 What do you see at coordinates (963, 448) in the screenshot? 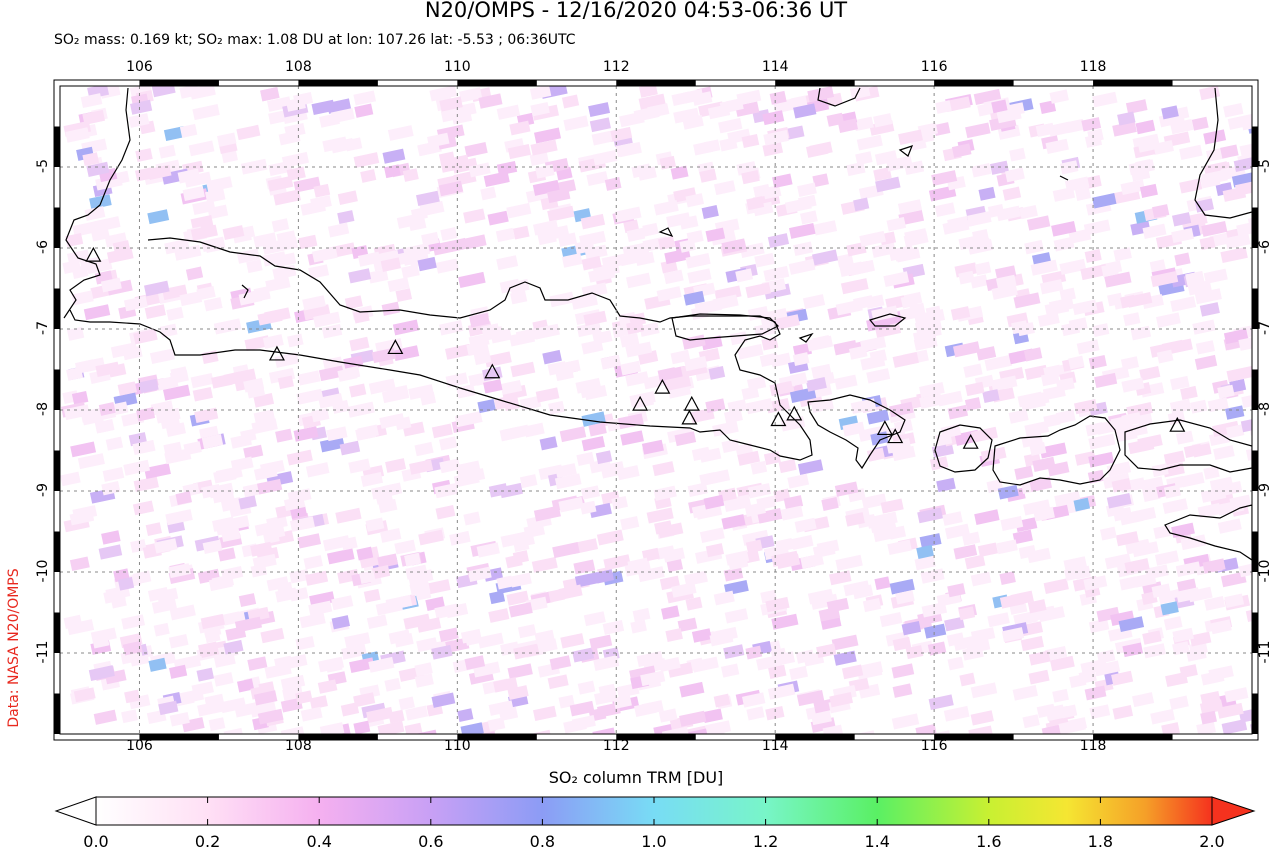
I see `lombok-coast` at bounding box center [963, 448].